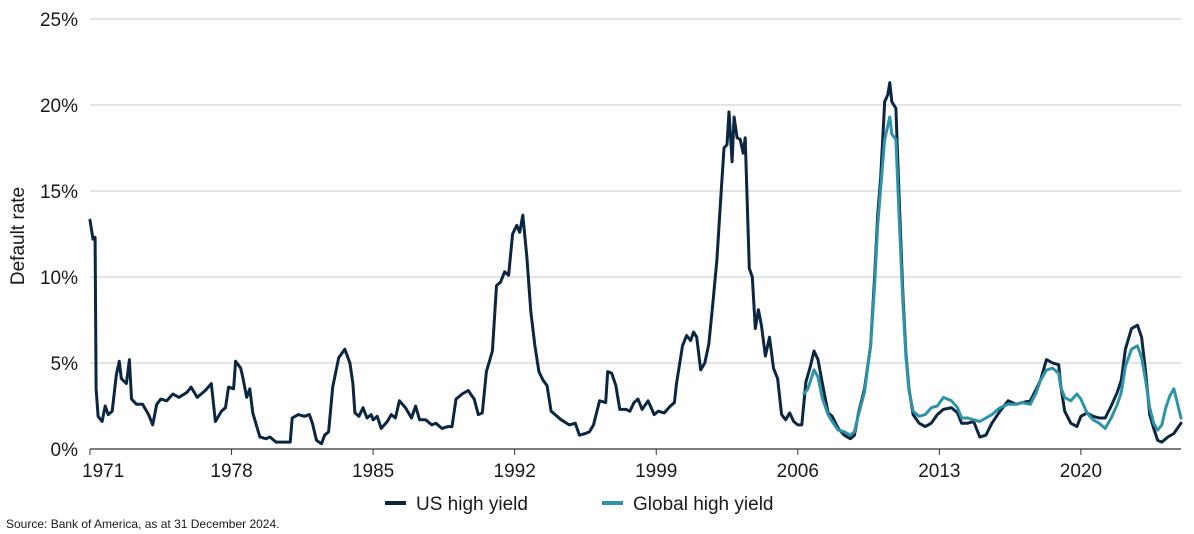 This screenshot has height=534, width=1194. What do you see at coordinates (373, 471) in the screenshot?
I see `x-tick-label: 1985` at bounding box center [373, 471].